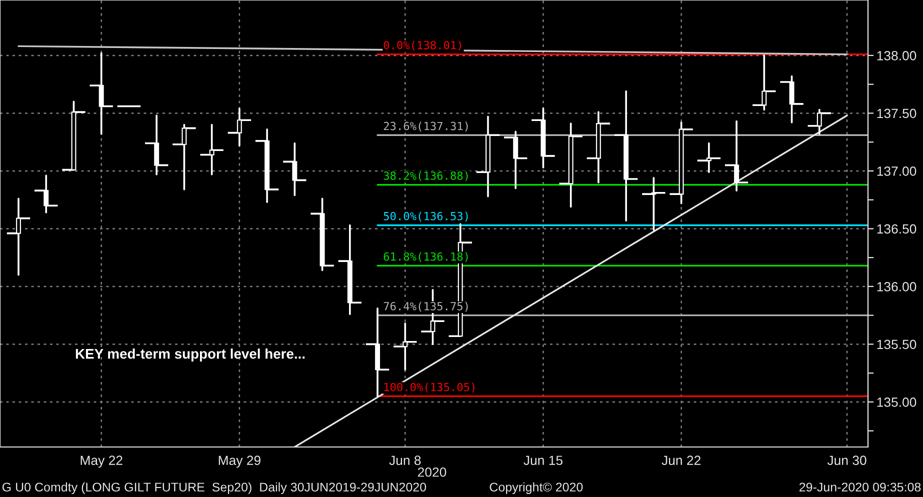 The height and width of the screenshot is (497, 923). I want to click on y-tick-label: 135.50, so click(896, 345).